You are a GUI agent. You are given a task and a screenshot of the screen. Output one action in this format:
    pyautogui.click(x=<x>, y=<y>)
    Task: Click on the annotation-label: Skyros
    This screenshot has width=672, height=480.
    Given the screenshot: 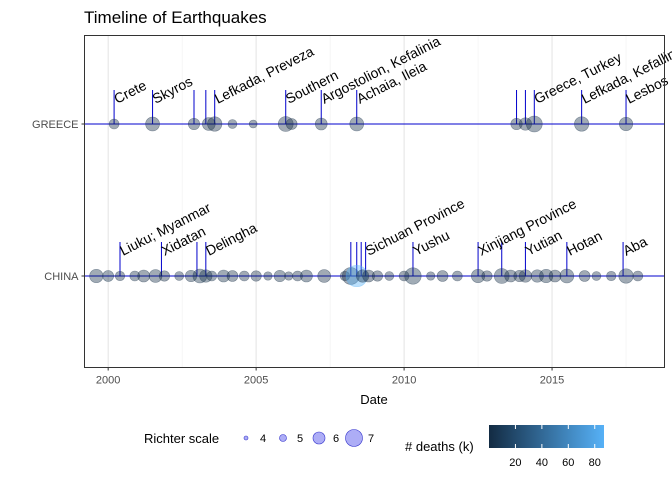 What is the action you would take?
    pyautogui.click(x=172, y=90)
    